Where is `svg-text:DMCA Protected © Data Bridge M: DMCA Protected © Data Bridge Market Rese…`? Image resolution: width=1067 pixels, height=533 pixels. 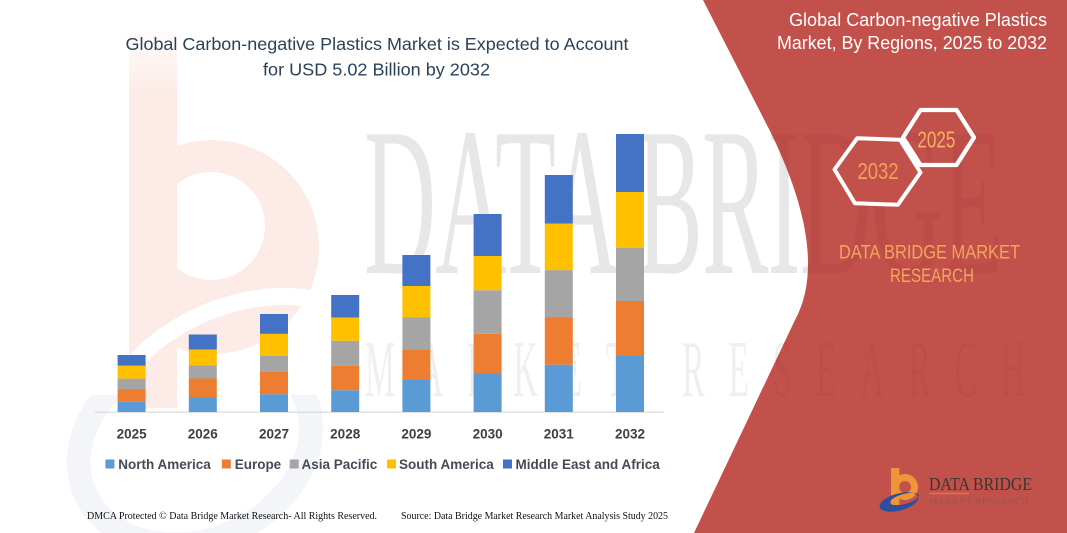 svg-text:DMCA Protected © Data Bridge M: DMCA Protected © Data Bridge Market Rese… is located at coordinates (232, 516).